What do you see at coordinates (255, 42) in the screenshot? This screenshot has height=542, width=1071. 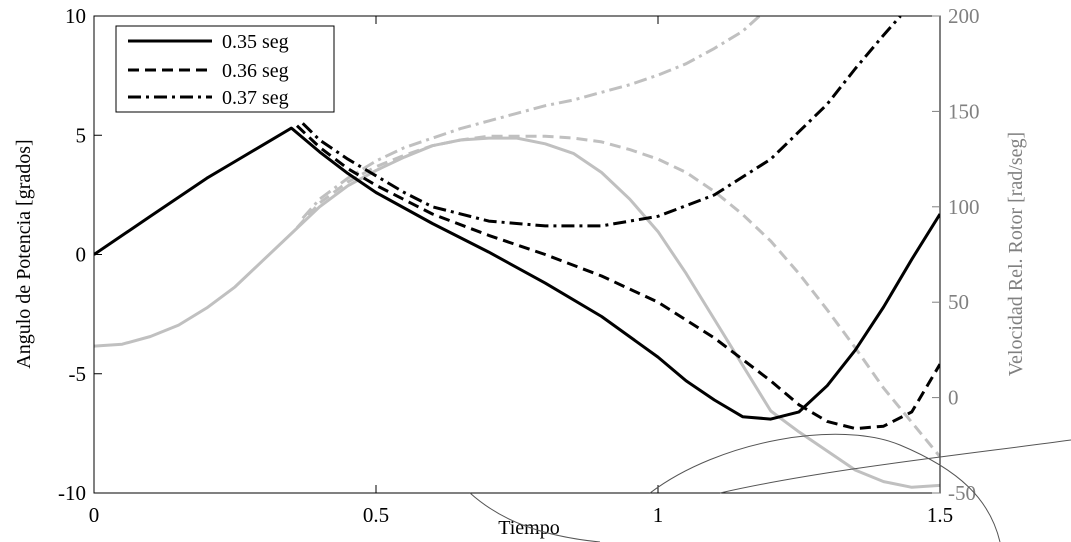 I see `legend-label-035: 0.35 seg` at bounding box center [255, 42].